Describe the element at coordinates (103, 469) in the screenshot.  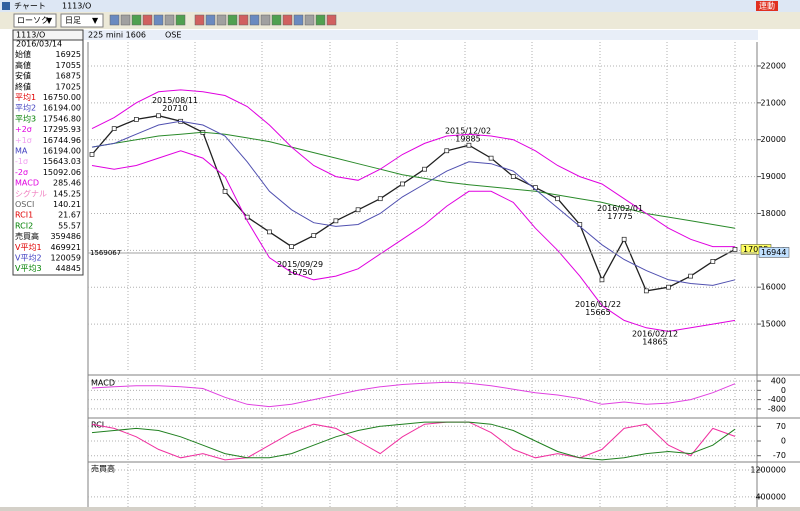
I see `panel-title: 売買高` at that location.